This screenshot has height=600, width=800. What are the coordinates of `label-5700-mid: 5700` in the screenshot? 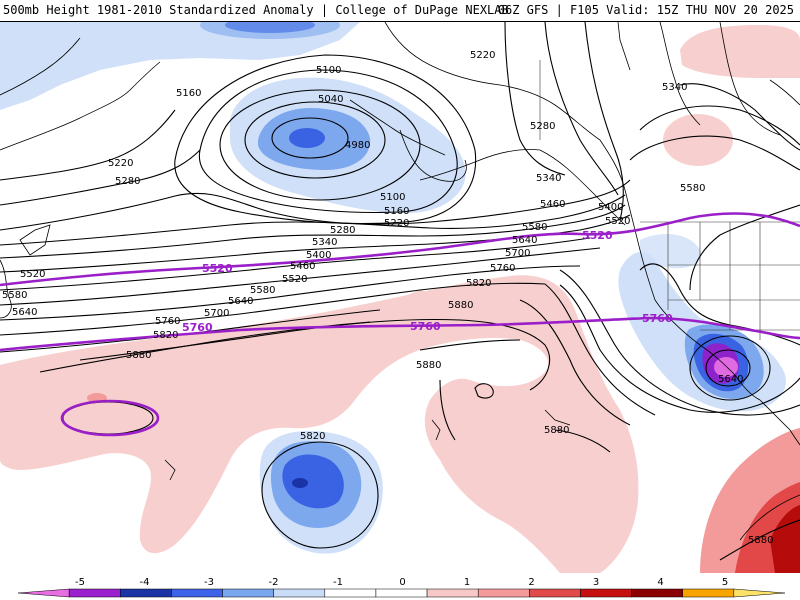 It's located at (216, 313).